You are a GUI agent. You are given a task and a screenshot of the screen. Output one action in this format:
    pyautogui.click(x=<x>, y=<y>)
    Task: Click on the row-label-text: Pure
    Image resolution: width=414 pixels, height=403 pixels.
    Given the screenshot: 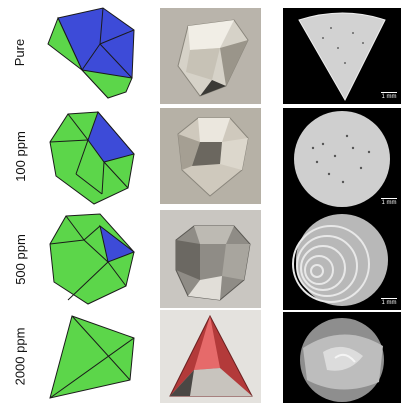 What is the action you would take?
    pyautogui.click(x=20, y=52)
    